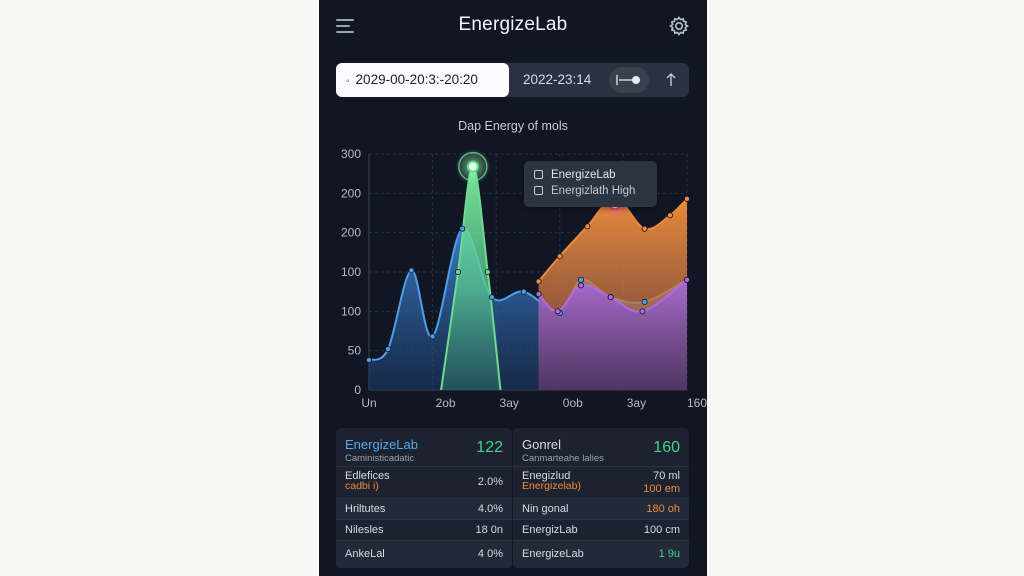 This screenshot has width=1024, height=576. Describe the element at coordinates (601, 482) in the screenshot. I see `table-row: Enegizlud Energizelab) 70 ml 100 em` at that location.